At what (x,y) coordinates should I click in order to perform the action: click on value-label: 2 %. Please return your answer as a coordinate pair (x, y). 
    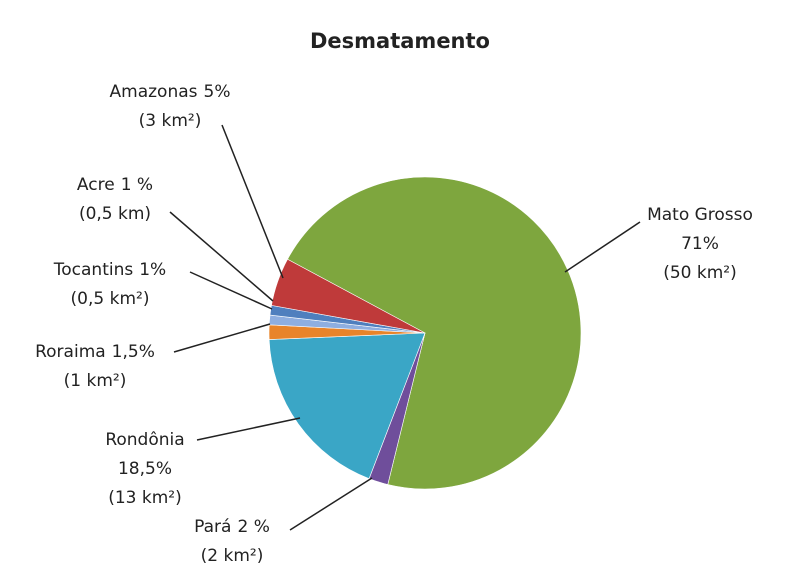
    Looking at the image, I should click on (253, 527).